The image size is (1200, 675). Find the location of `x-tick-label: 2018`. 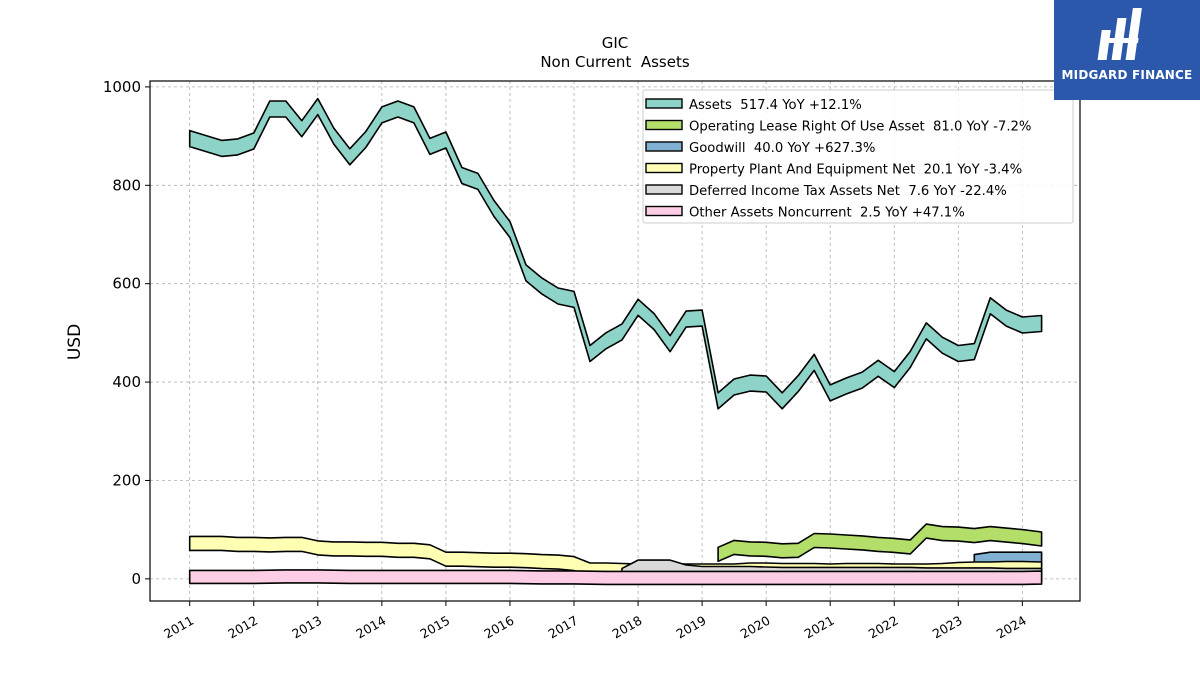

x-tick-label: 2018 is located at coordinates (627, 627).